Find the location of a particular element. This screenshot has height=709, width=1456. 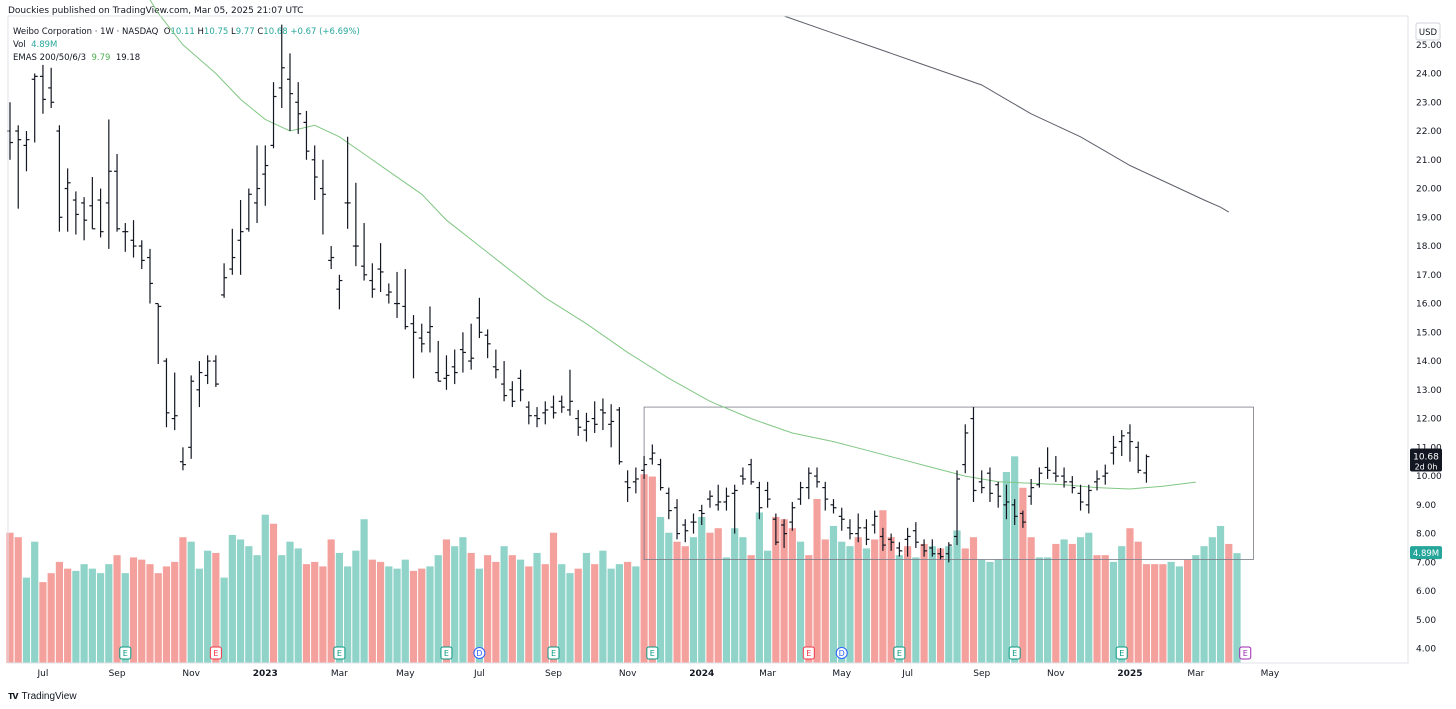

x-tick-label: May is located at coordinates (841, 674).